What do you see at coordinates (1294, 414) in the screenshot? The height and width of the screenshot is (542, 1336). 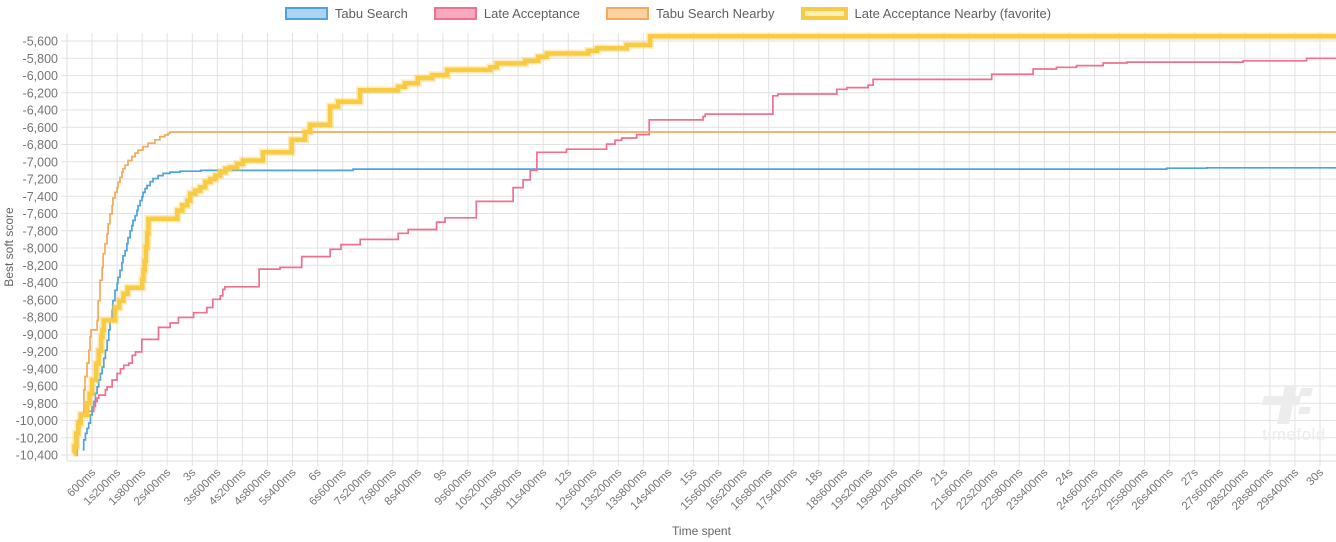 I see `timefold-watermark: timefold` at bounding box center [1294, 414].